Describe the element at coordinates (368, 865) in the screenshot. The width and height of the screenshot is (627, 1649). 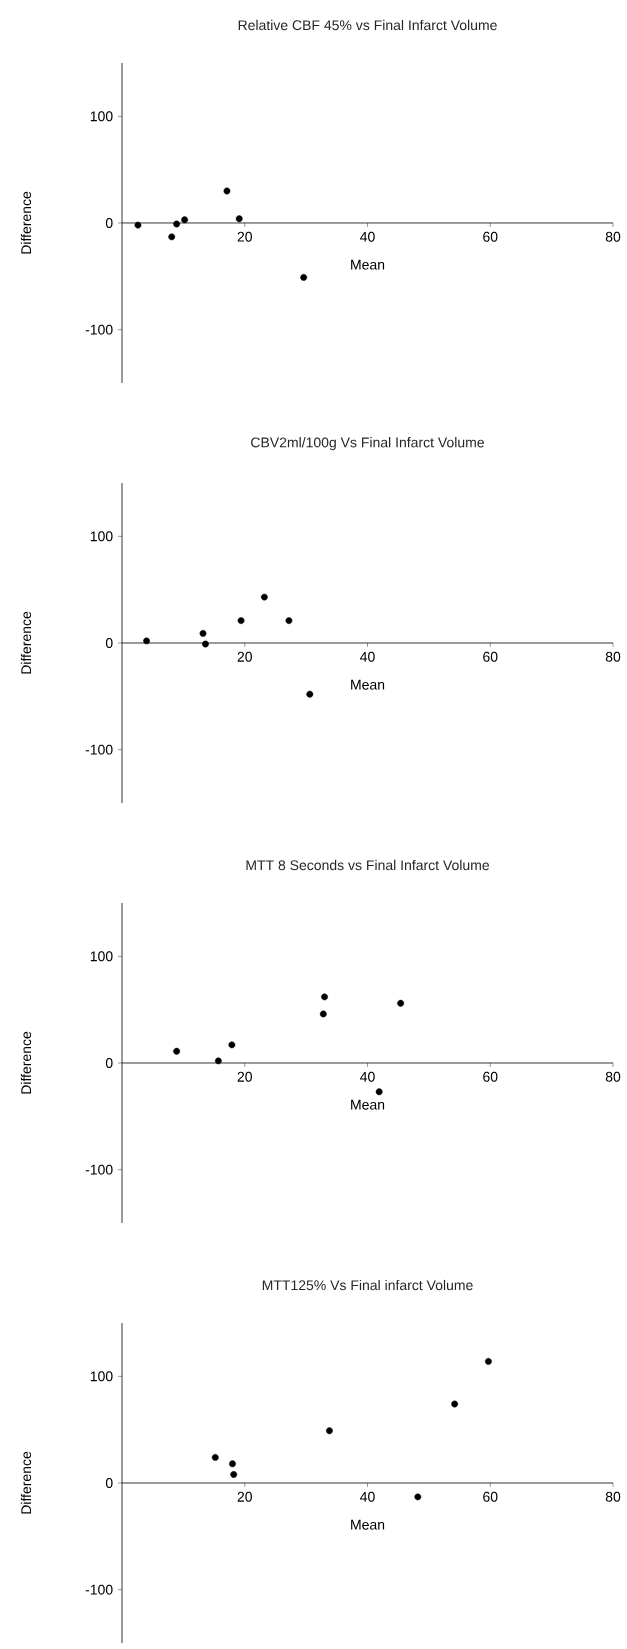
I see `chart-title: MTT 8 Seconds vs Final Infarct Volume` at that location.